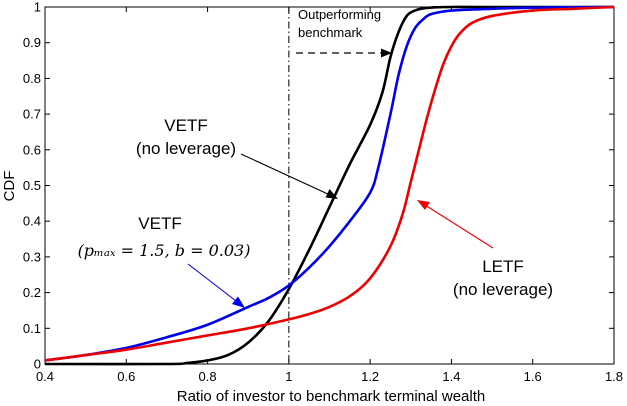 The height and width of the screenshot is (406, 627). What do you see at coordinates (459, 226) in the screenshot?
I see `anno-letf-arrow-shaft` at bounding box center [459, 226].